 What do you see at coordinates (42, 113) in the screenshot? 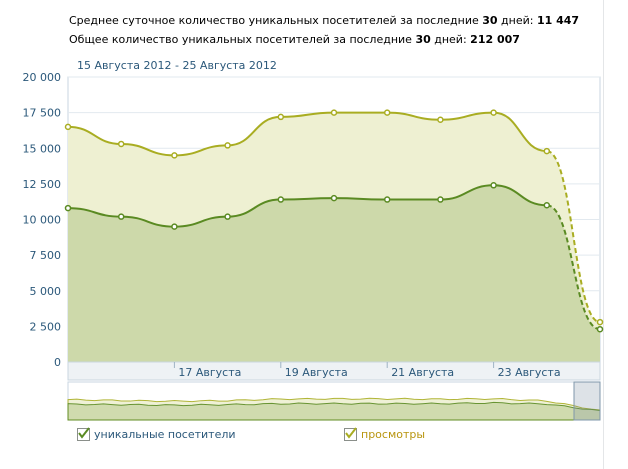
I see `y-tick-label: 17 500` at bounding box center [42, 113].